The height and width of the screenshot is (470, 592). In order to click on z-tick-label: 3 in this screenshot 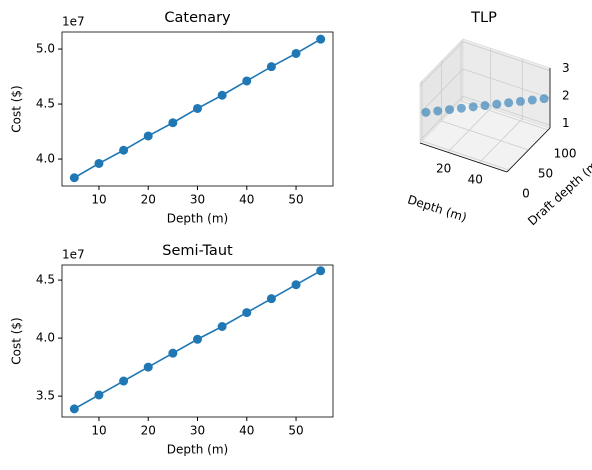, I will do `click(566, 68)`.